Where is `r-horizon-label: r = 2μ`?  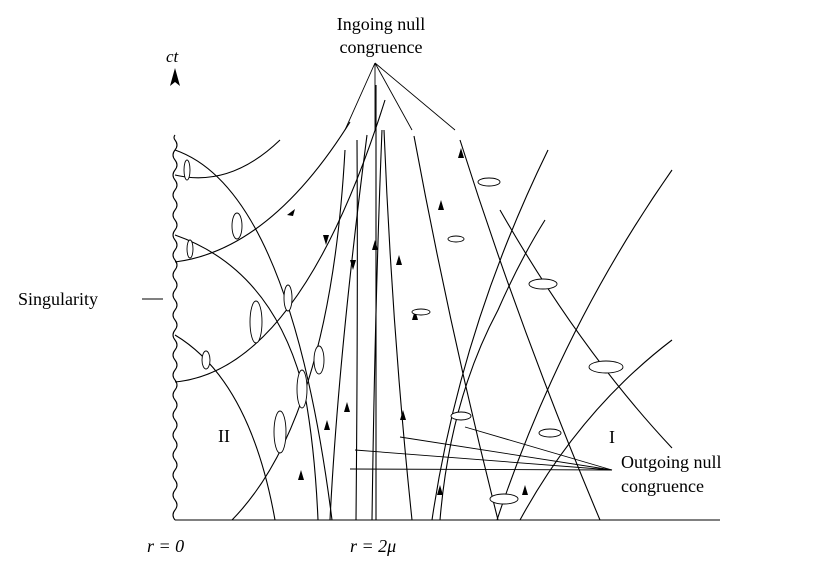
r-horizon-label: r = 2μ is located at coordinates (373, 546).